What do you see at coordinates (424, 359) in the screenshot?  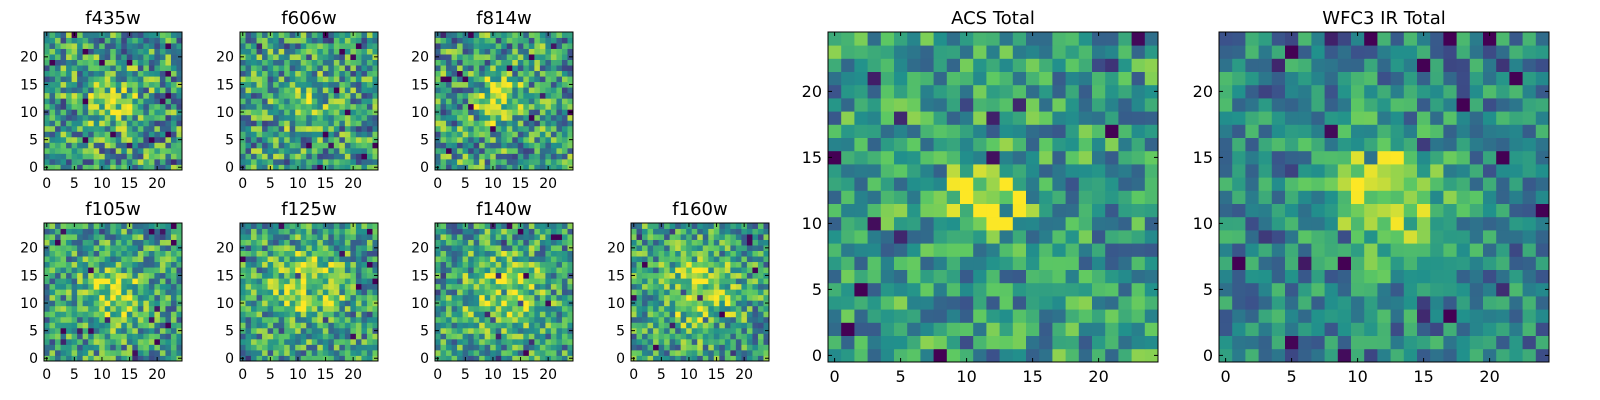 I see `y-tick-label: 0` at bounding box center [424, 359].